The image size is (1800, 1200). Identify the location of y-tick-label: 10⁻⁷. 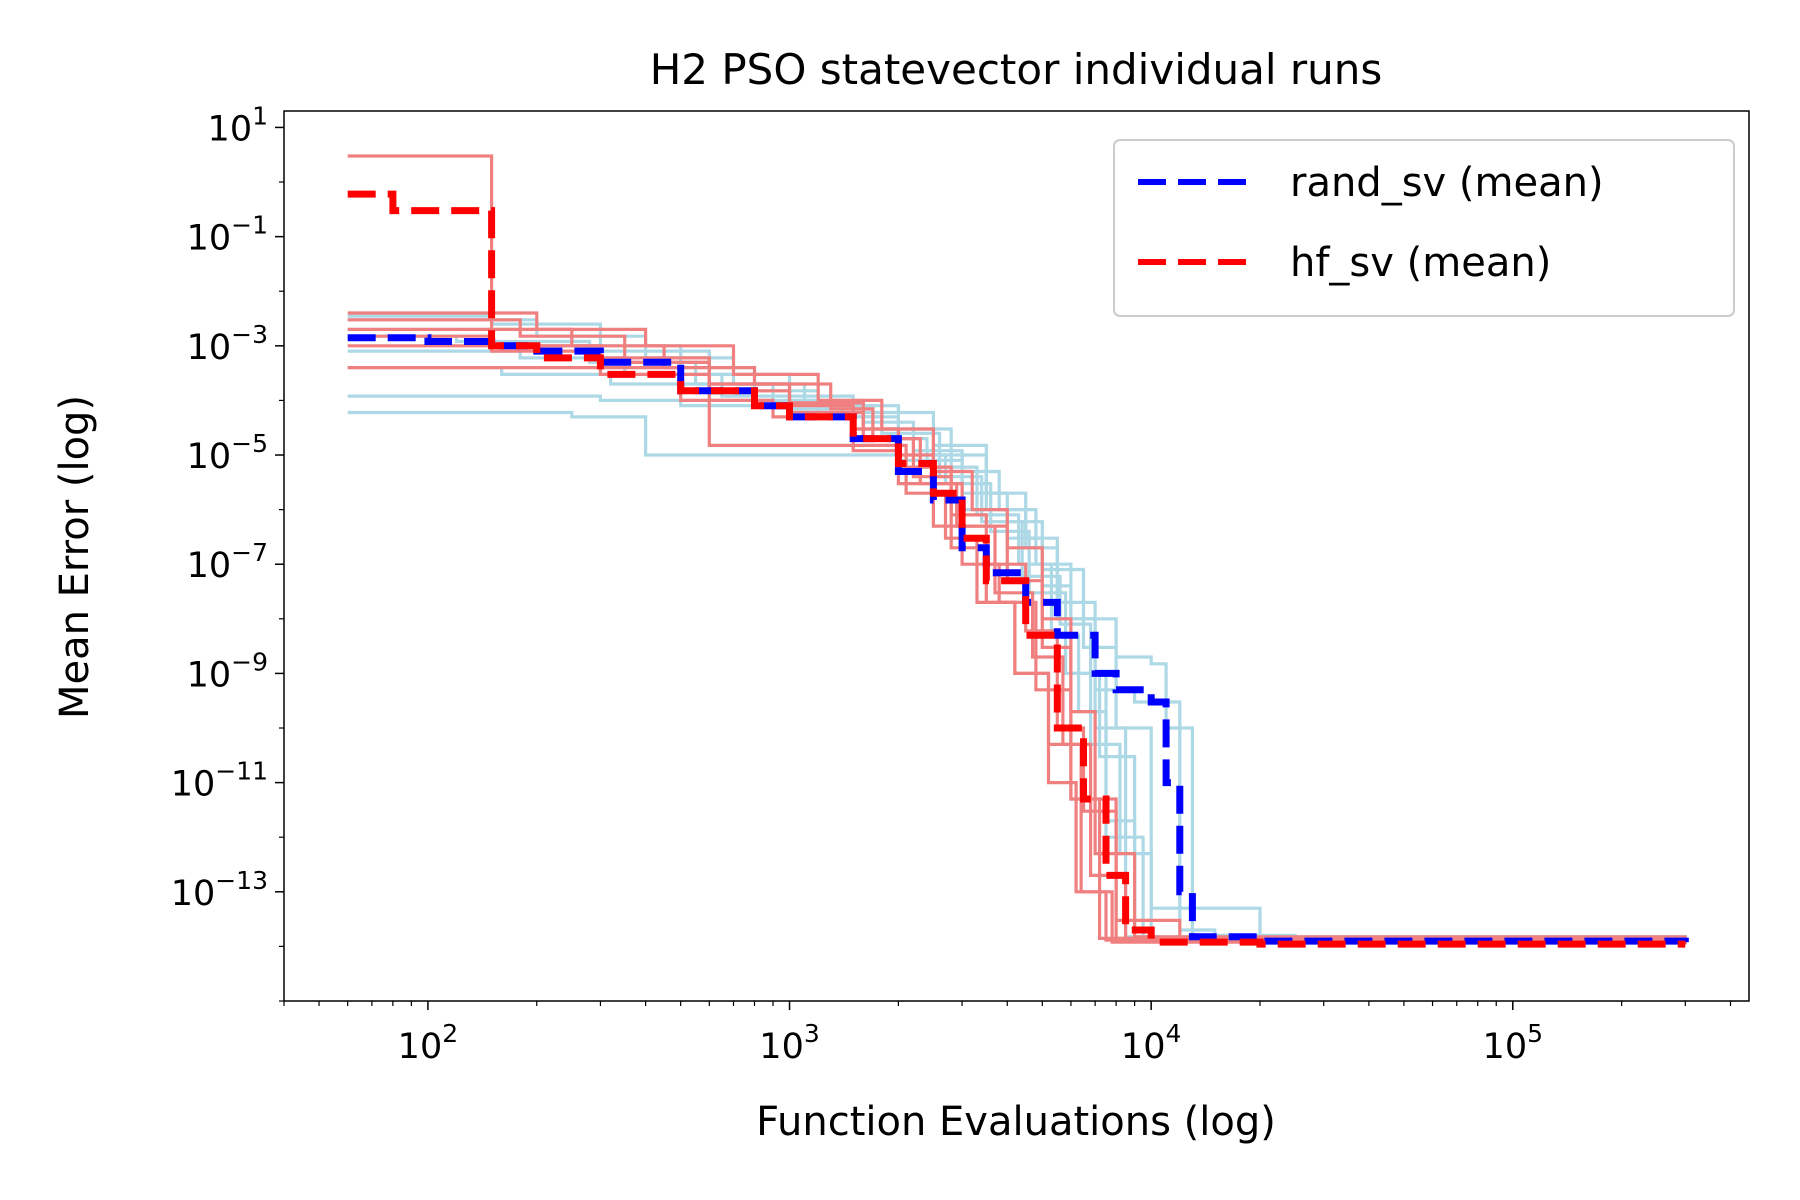
(227, 562).